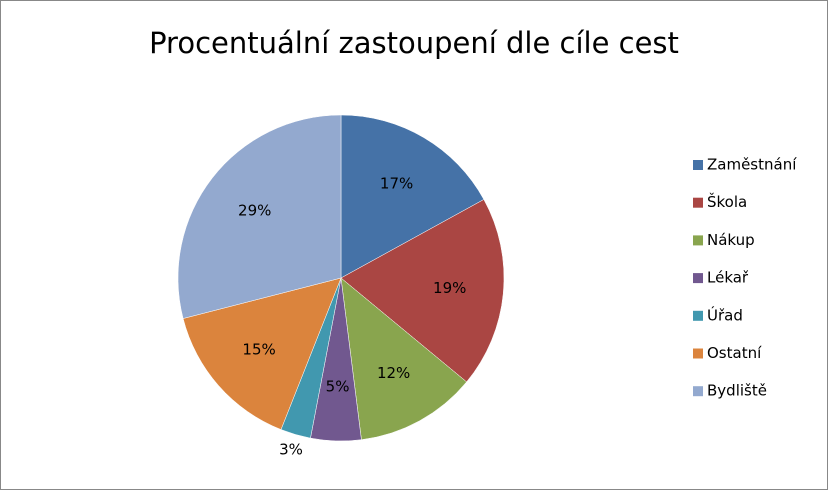 The height and width of the screenshot is (490, 828). Describe the element at coordinates (737, 391) in the screenshot. I see `legend-label: Bydliště` at that location.